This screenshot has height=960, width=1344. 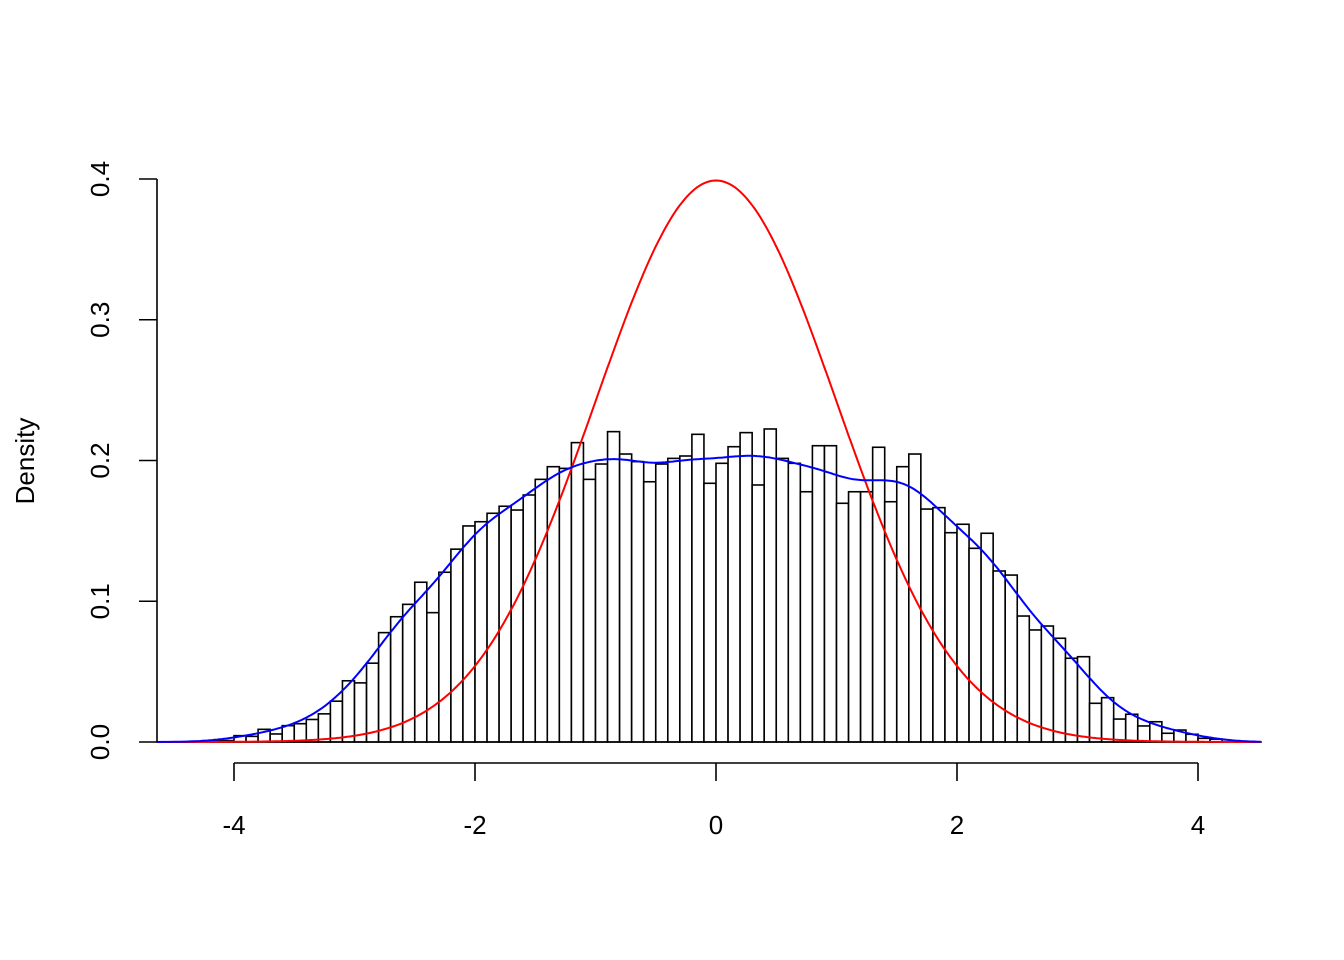 I want to click on x-tick-label: 0, so click(x=716, y=825).